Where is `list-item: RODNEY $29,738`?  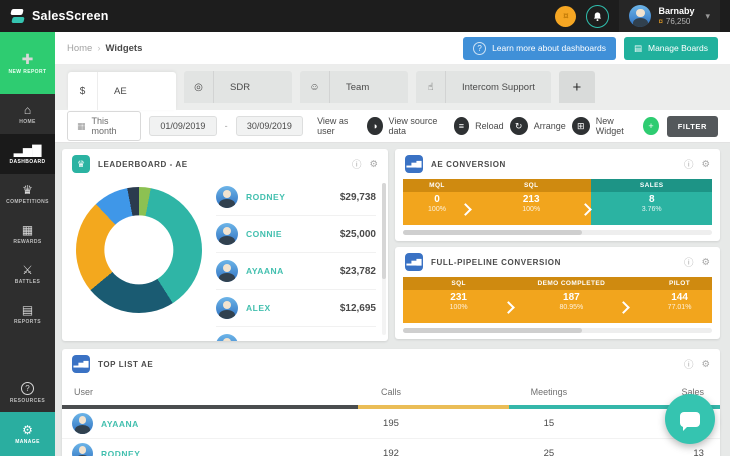 list-item: RODNEY $29,738 is located at coordinates (296, 197).